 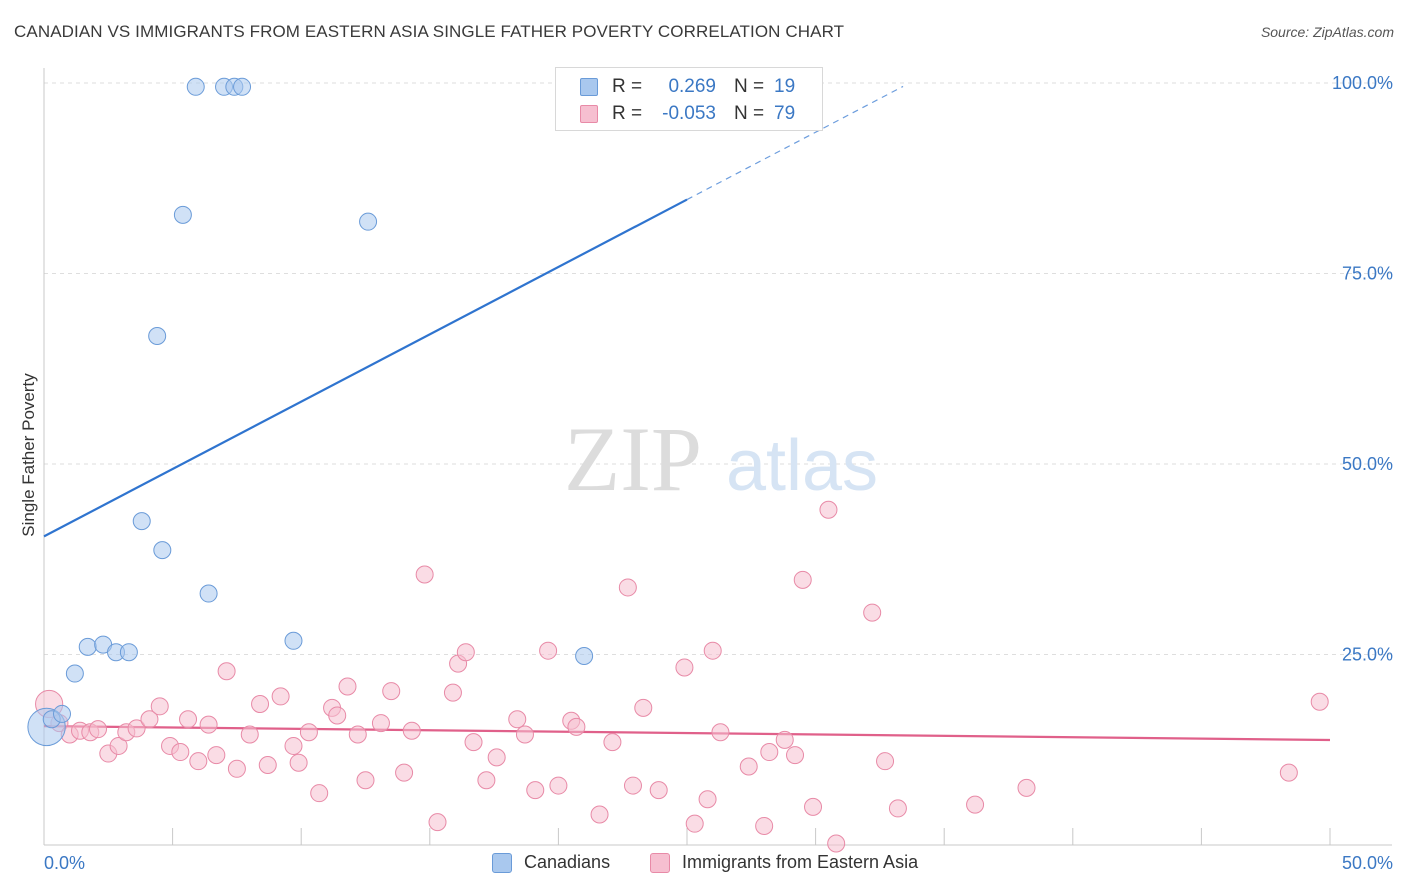 I want to click on legend-item-canadians: Canadians, so click(x=551, y=862).